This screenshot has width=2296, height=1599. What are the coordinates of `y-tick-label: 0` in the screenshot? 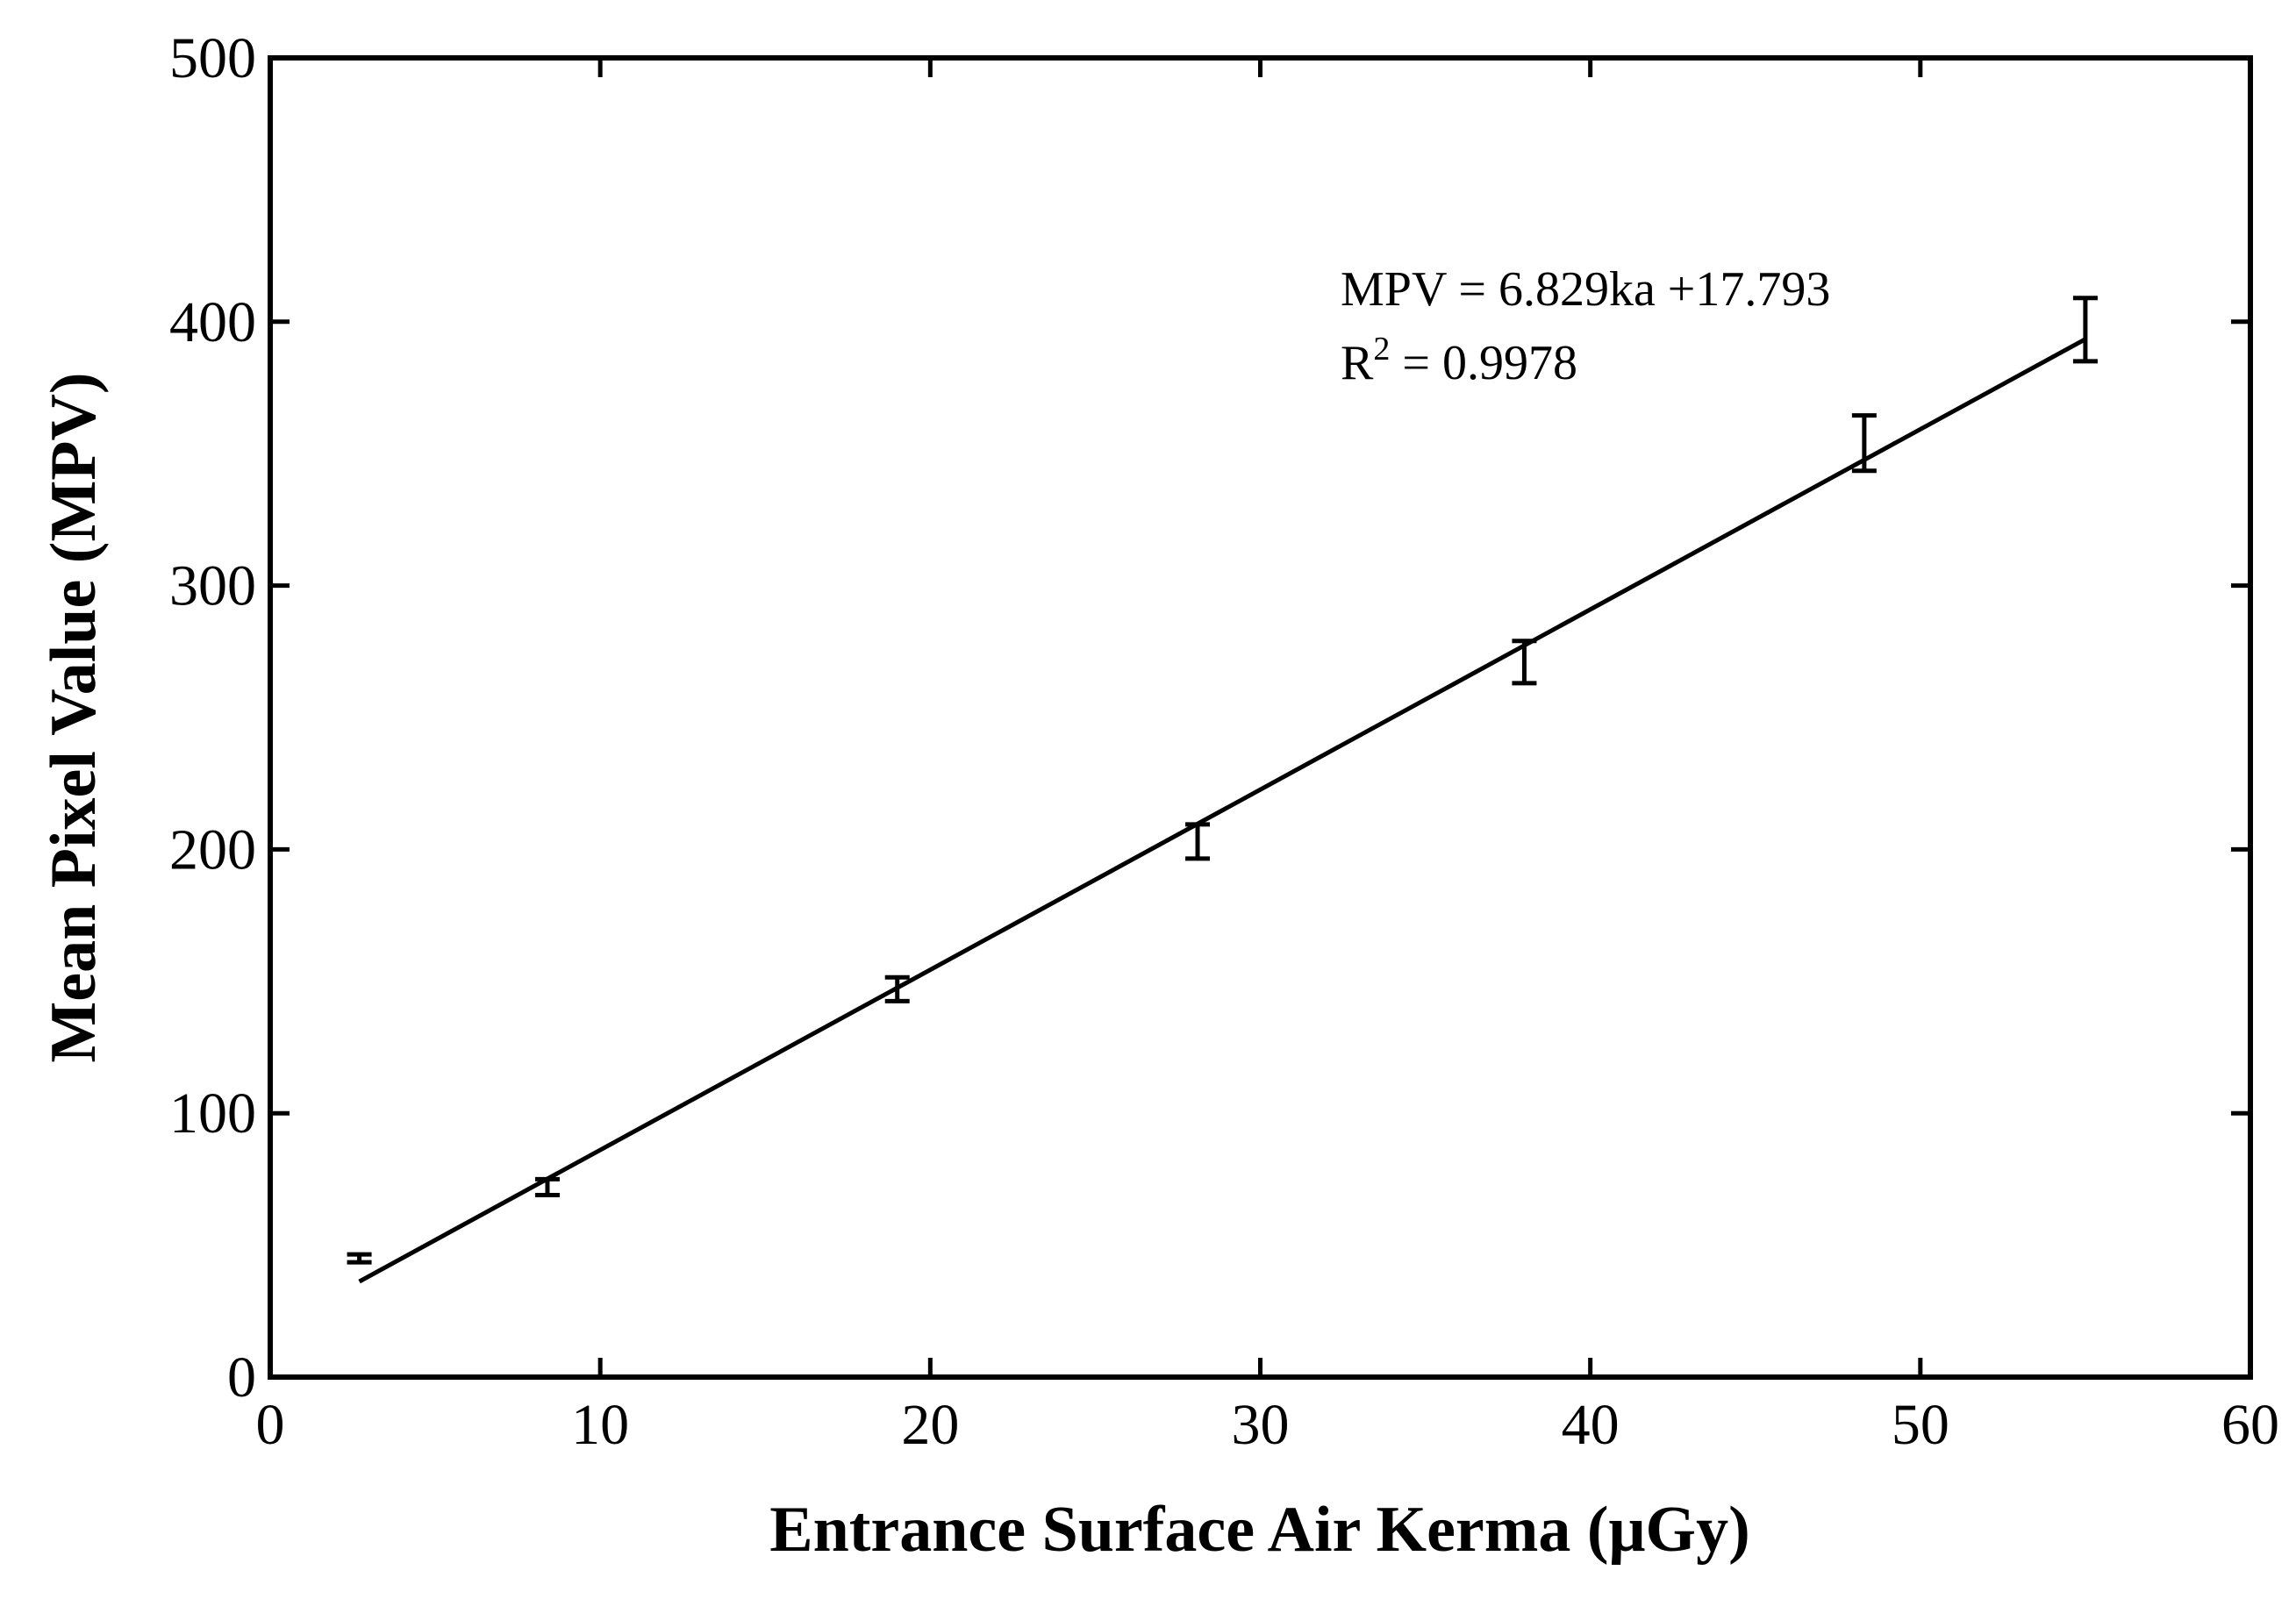 It's located at (241, 1378).